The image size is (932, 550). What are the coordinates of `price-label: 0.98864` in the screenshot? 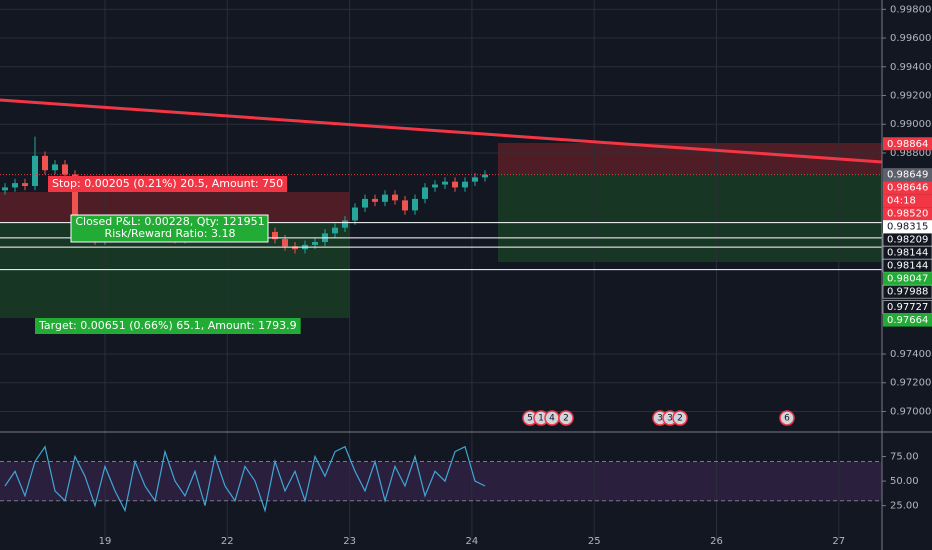 It's located at (907, 144).